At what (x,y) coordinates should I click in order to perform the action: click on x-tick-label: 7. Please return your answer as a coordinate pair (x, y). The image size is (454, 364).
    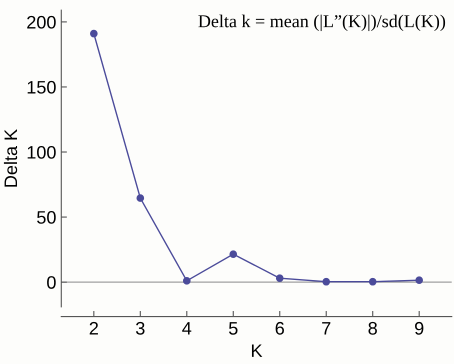
    Looking at the image, I should click on (326, 328).